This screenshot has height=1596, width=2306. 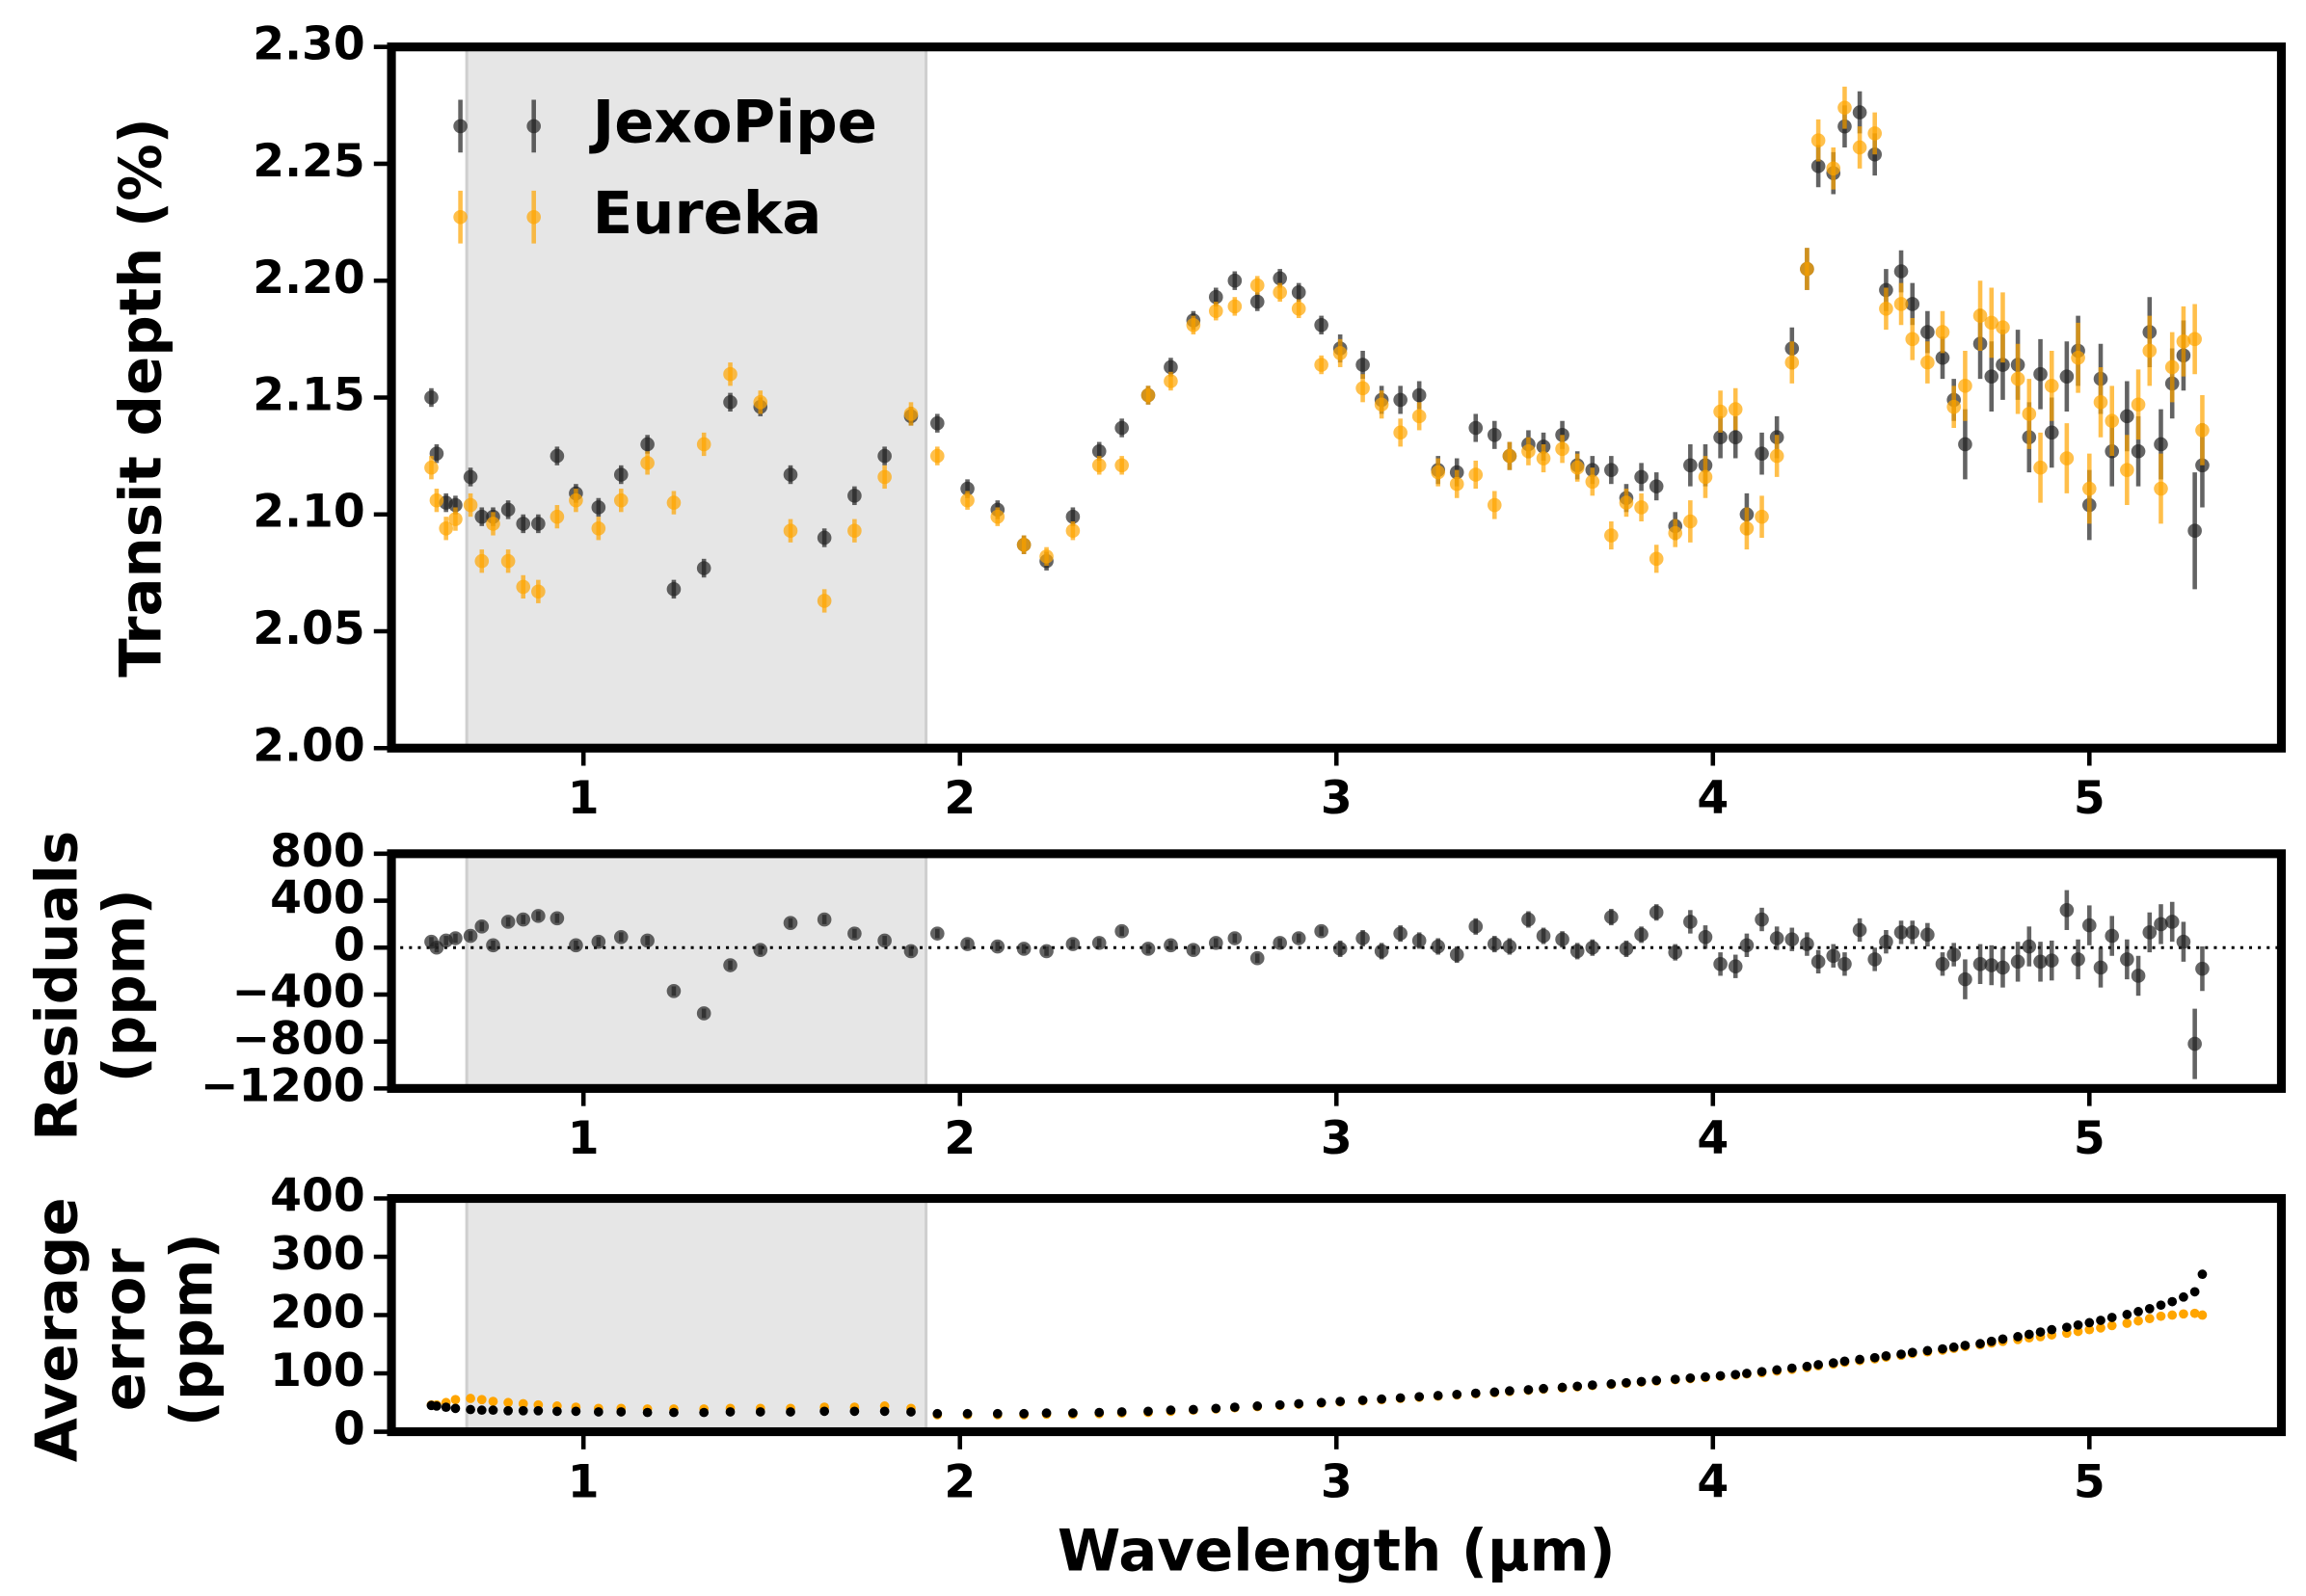 What do you see at coordinates (1337, 1550) in the screenshot?
I see `x-axis-label: Wavelength (µm)` at bounding box center [1337, 1550].